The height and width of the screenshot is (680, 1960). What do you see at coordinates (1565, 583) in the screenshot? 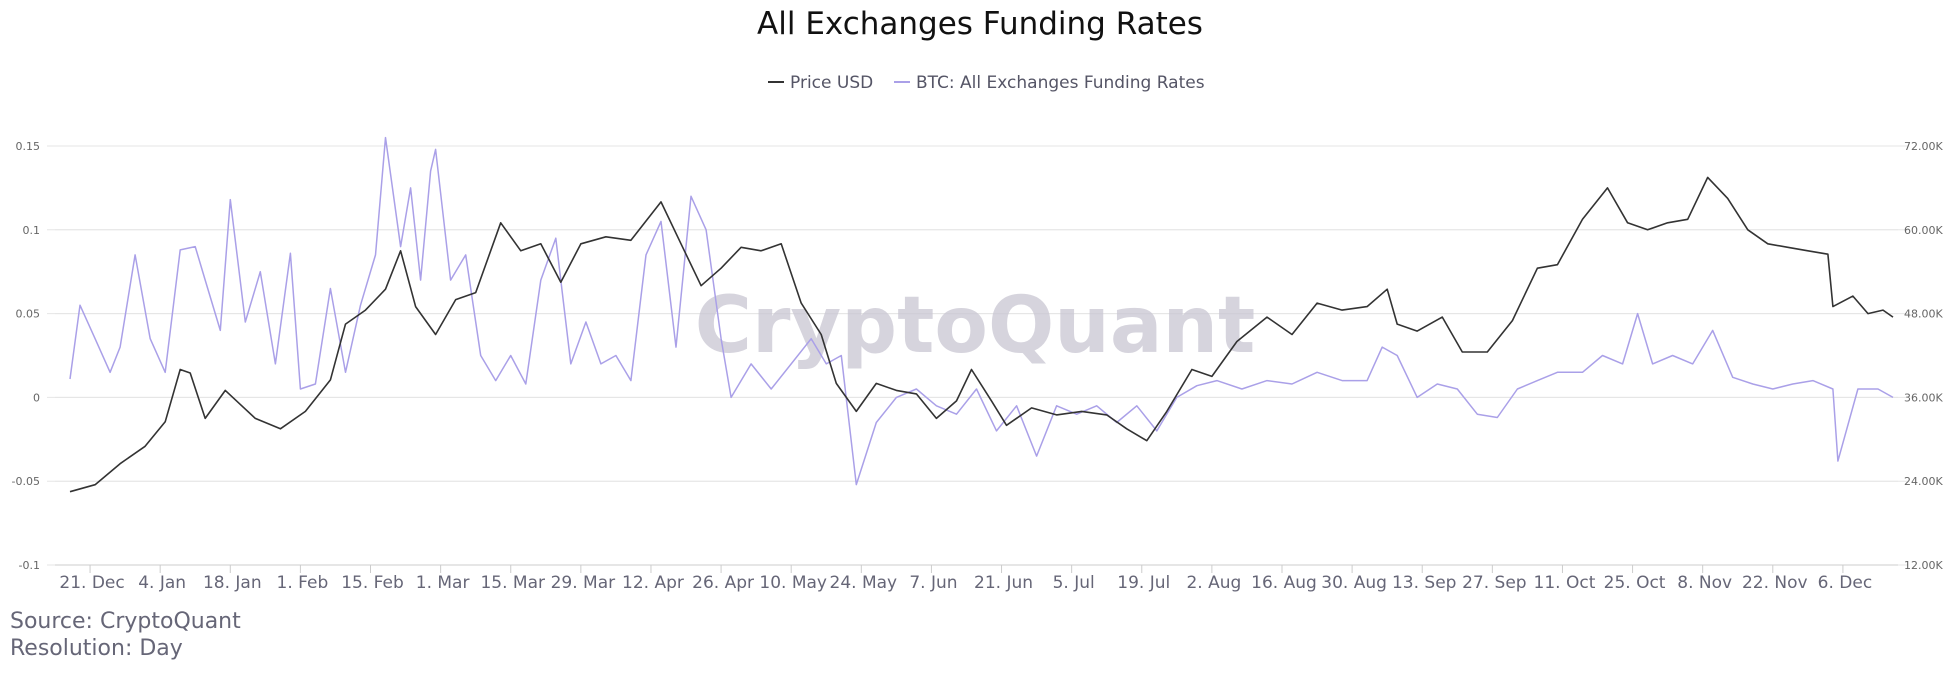
I see `x-tick-label: 11. Oct` at bounding box center [1565, 583].